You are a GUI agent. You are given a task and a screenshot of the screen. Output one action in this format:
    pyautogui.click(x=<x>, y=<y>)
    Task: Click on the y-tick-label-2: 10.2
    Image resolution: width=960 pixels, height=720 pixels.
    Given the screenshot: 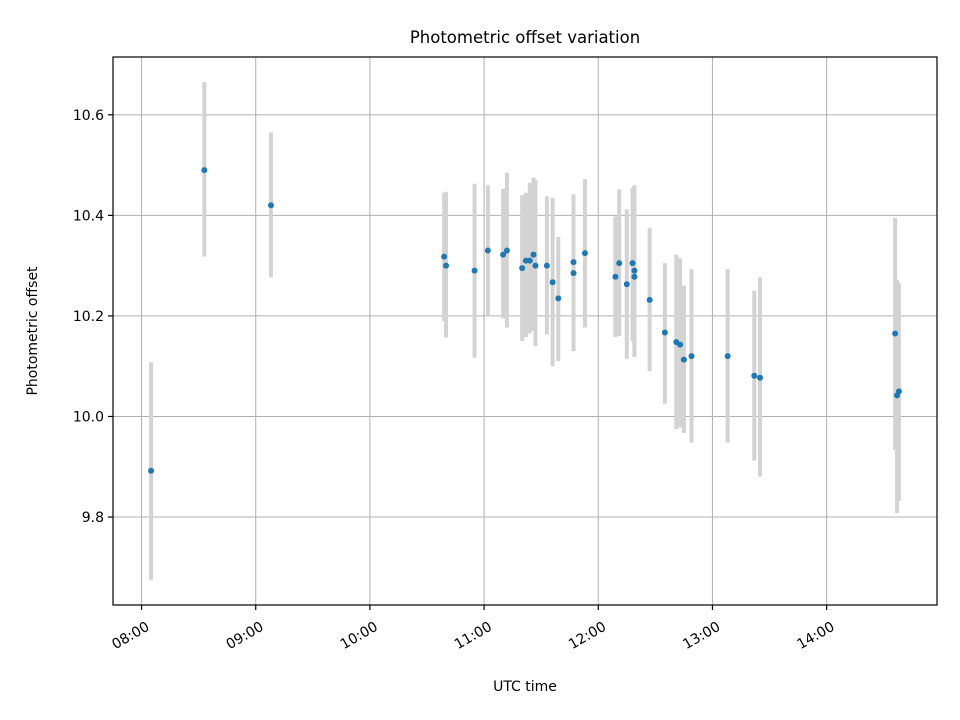 What is the action you would take?
    pyautogui.click(x=88, y=317)
    